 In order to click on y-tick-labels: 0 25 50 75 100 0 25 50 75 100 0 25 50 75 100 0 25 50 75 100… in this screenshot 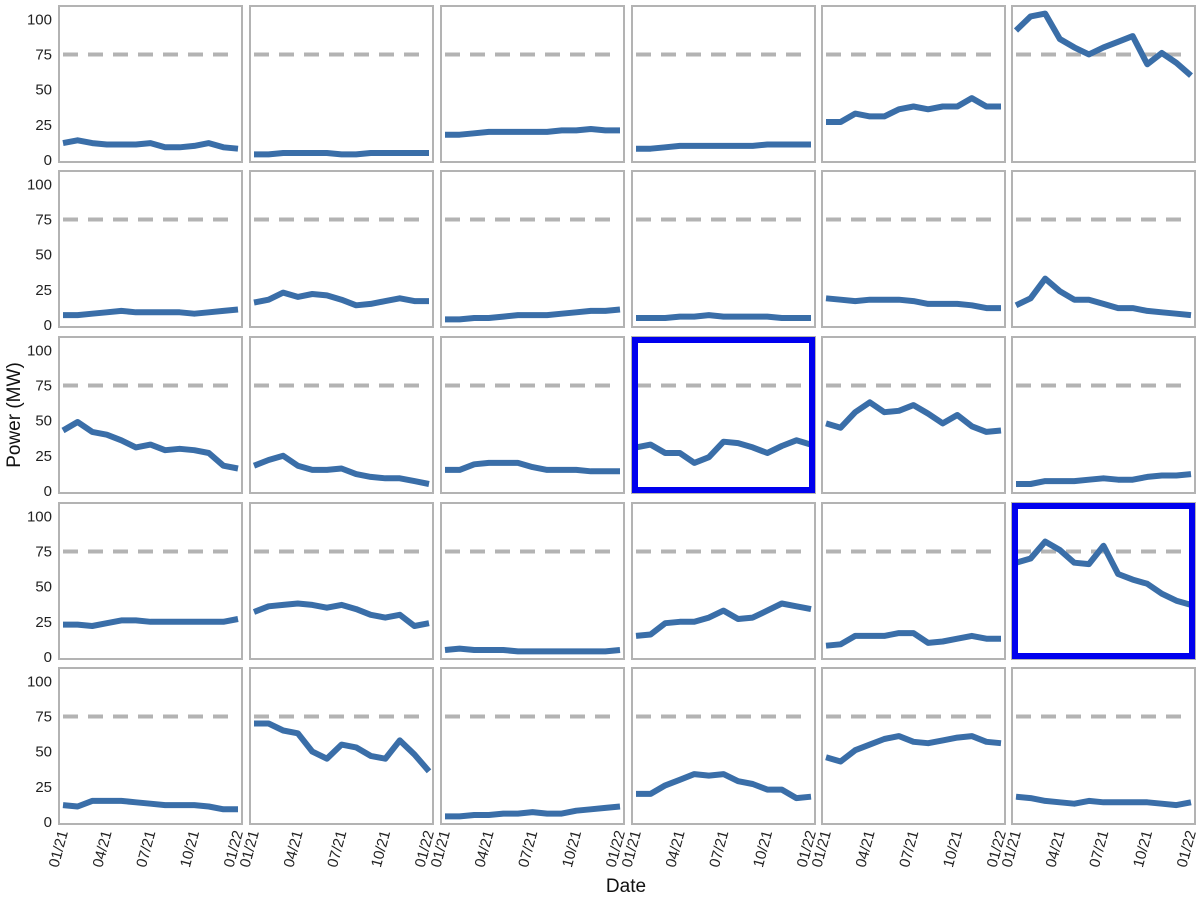, I will do `click(39, 421)`.